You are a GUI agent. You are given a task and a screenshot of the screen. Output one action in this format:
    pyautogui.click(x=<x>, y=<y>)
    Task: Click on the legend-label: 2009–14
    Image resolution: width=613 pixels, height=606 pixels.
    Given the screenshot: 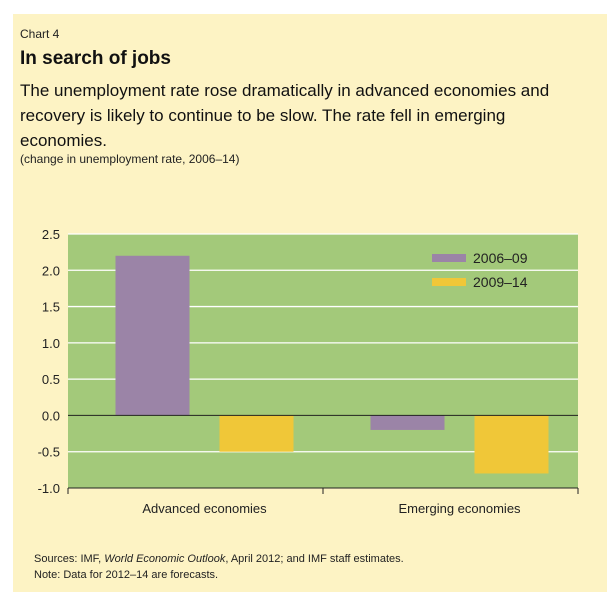 What is the action you would take?
    pyautogui.click(x=500, y=282)
    